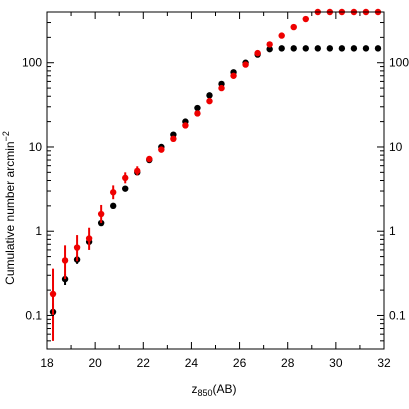 The width and height of the screenshot is (409, 409). I want to click on x-tick-label: 26, so click(240, 363).